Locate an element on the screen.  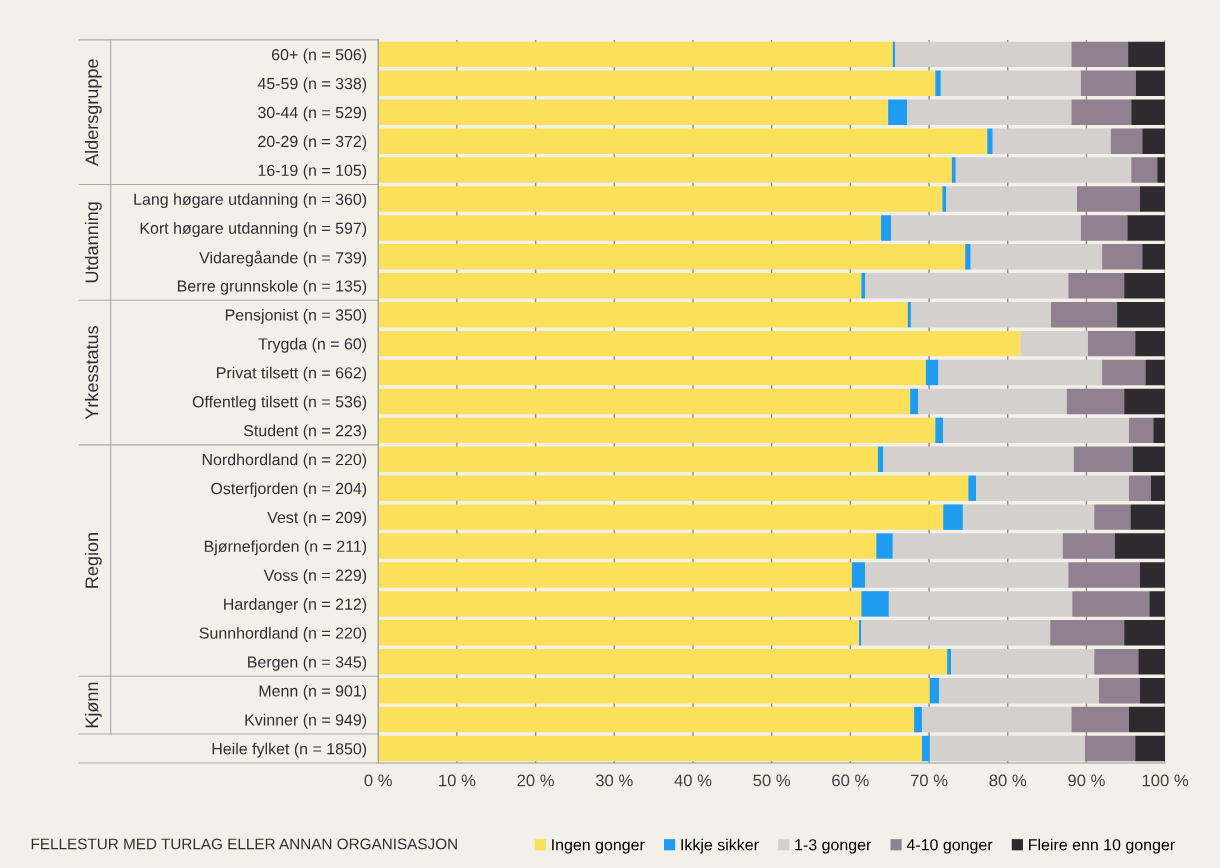
x-tick-label: 0 % is located at coordinates (378, 780).